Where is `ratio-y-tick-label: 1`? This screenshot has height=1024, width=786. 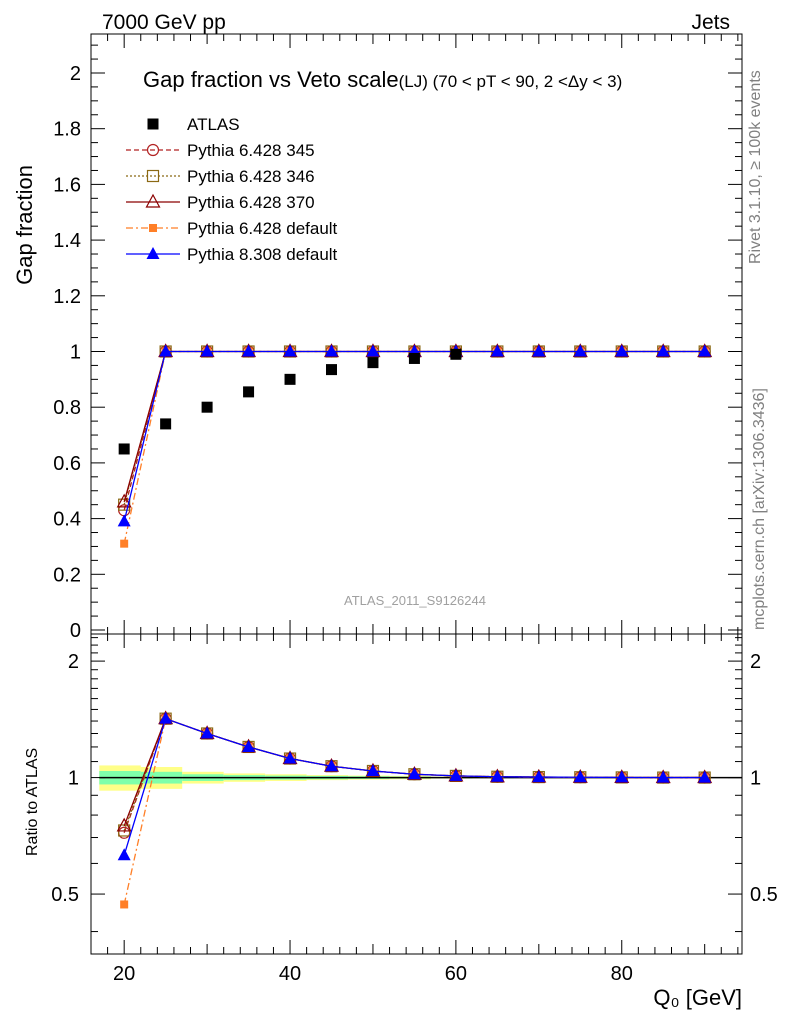 ratio-y-tick-label: 1 is located at coordinates (73, 779).